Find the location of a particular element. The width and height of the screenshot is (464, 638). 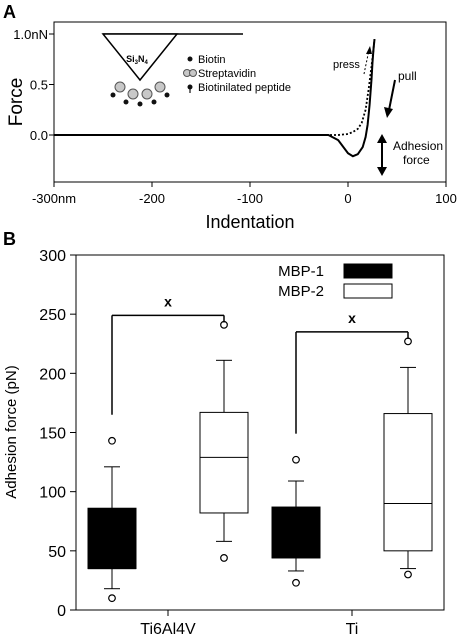

legend-peptide-label: Biotinilated peptide is located at coordinates (244, 88).